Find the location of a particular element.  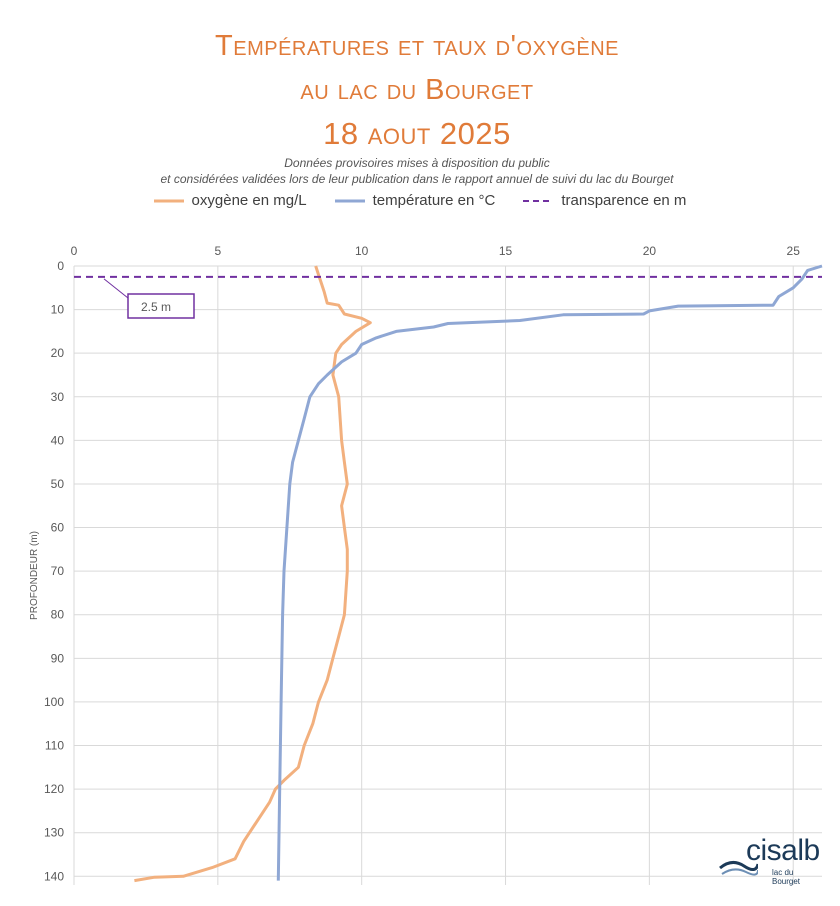

annotation-leader is located at coordinates (116, 288).